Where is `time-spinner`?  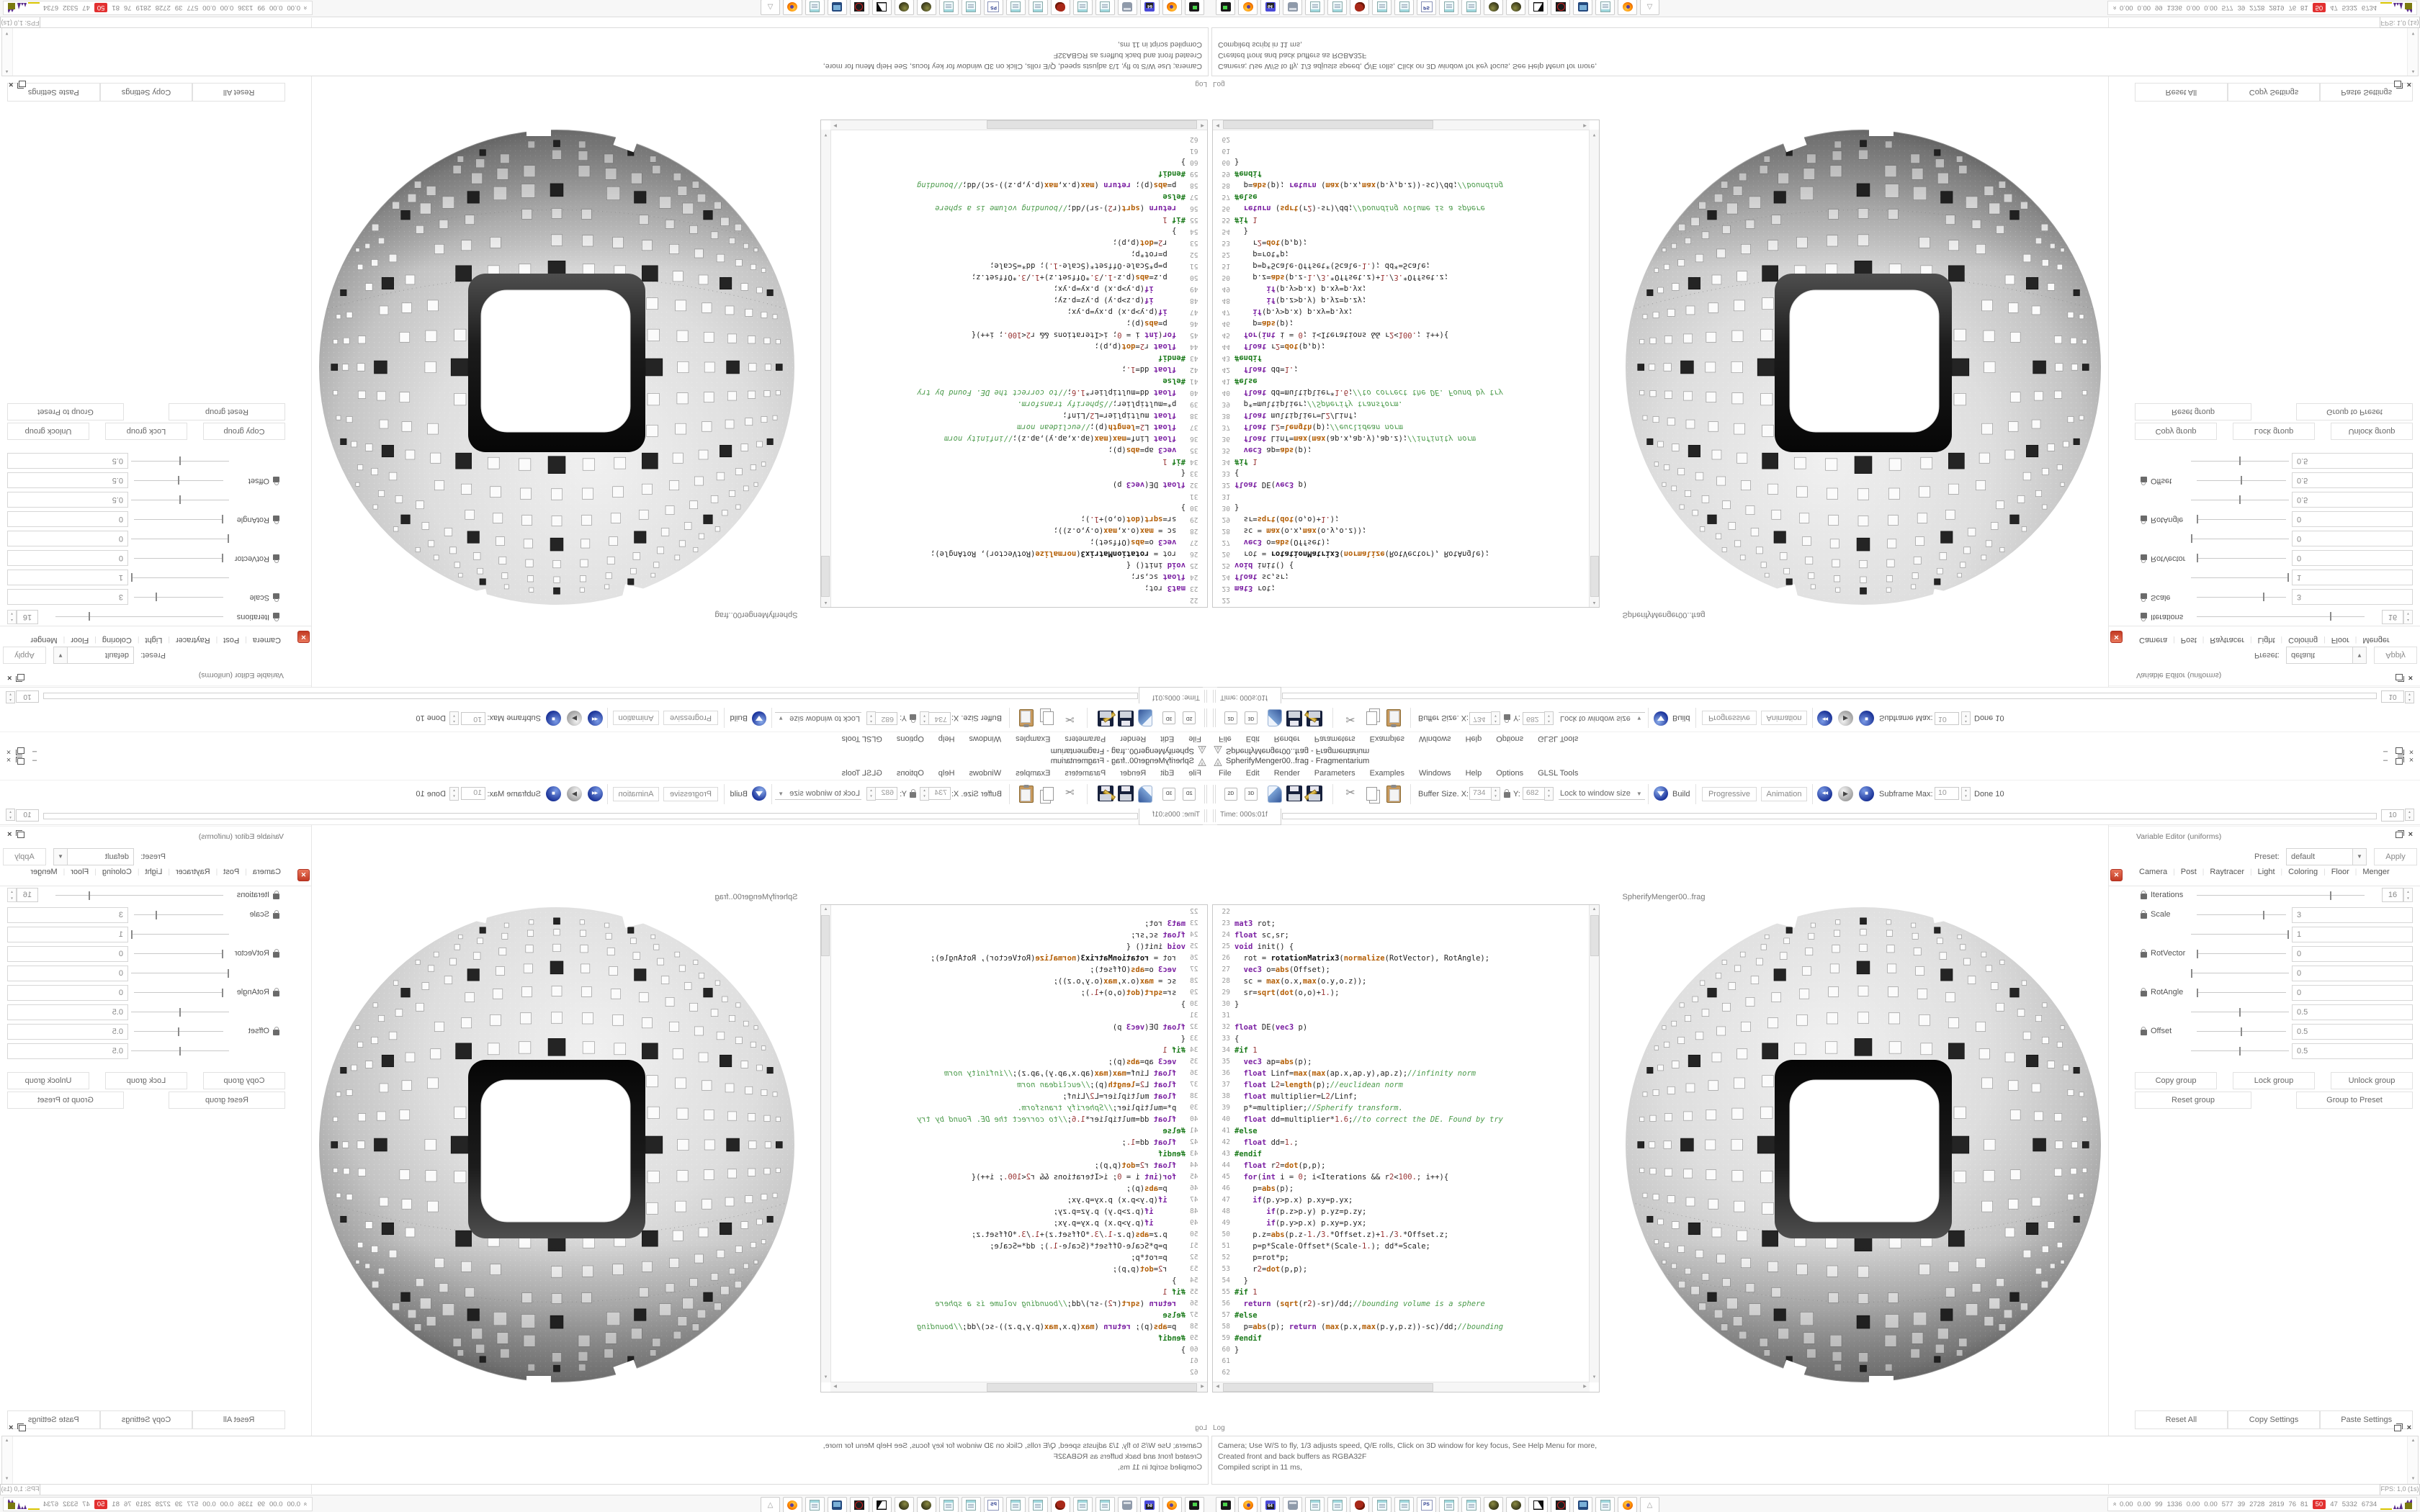
time-spinner is located at coordinates (2409, 815).